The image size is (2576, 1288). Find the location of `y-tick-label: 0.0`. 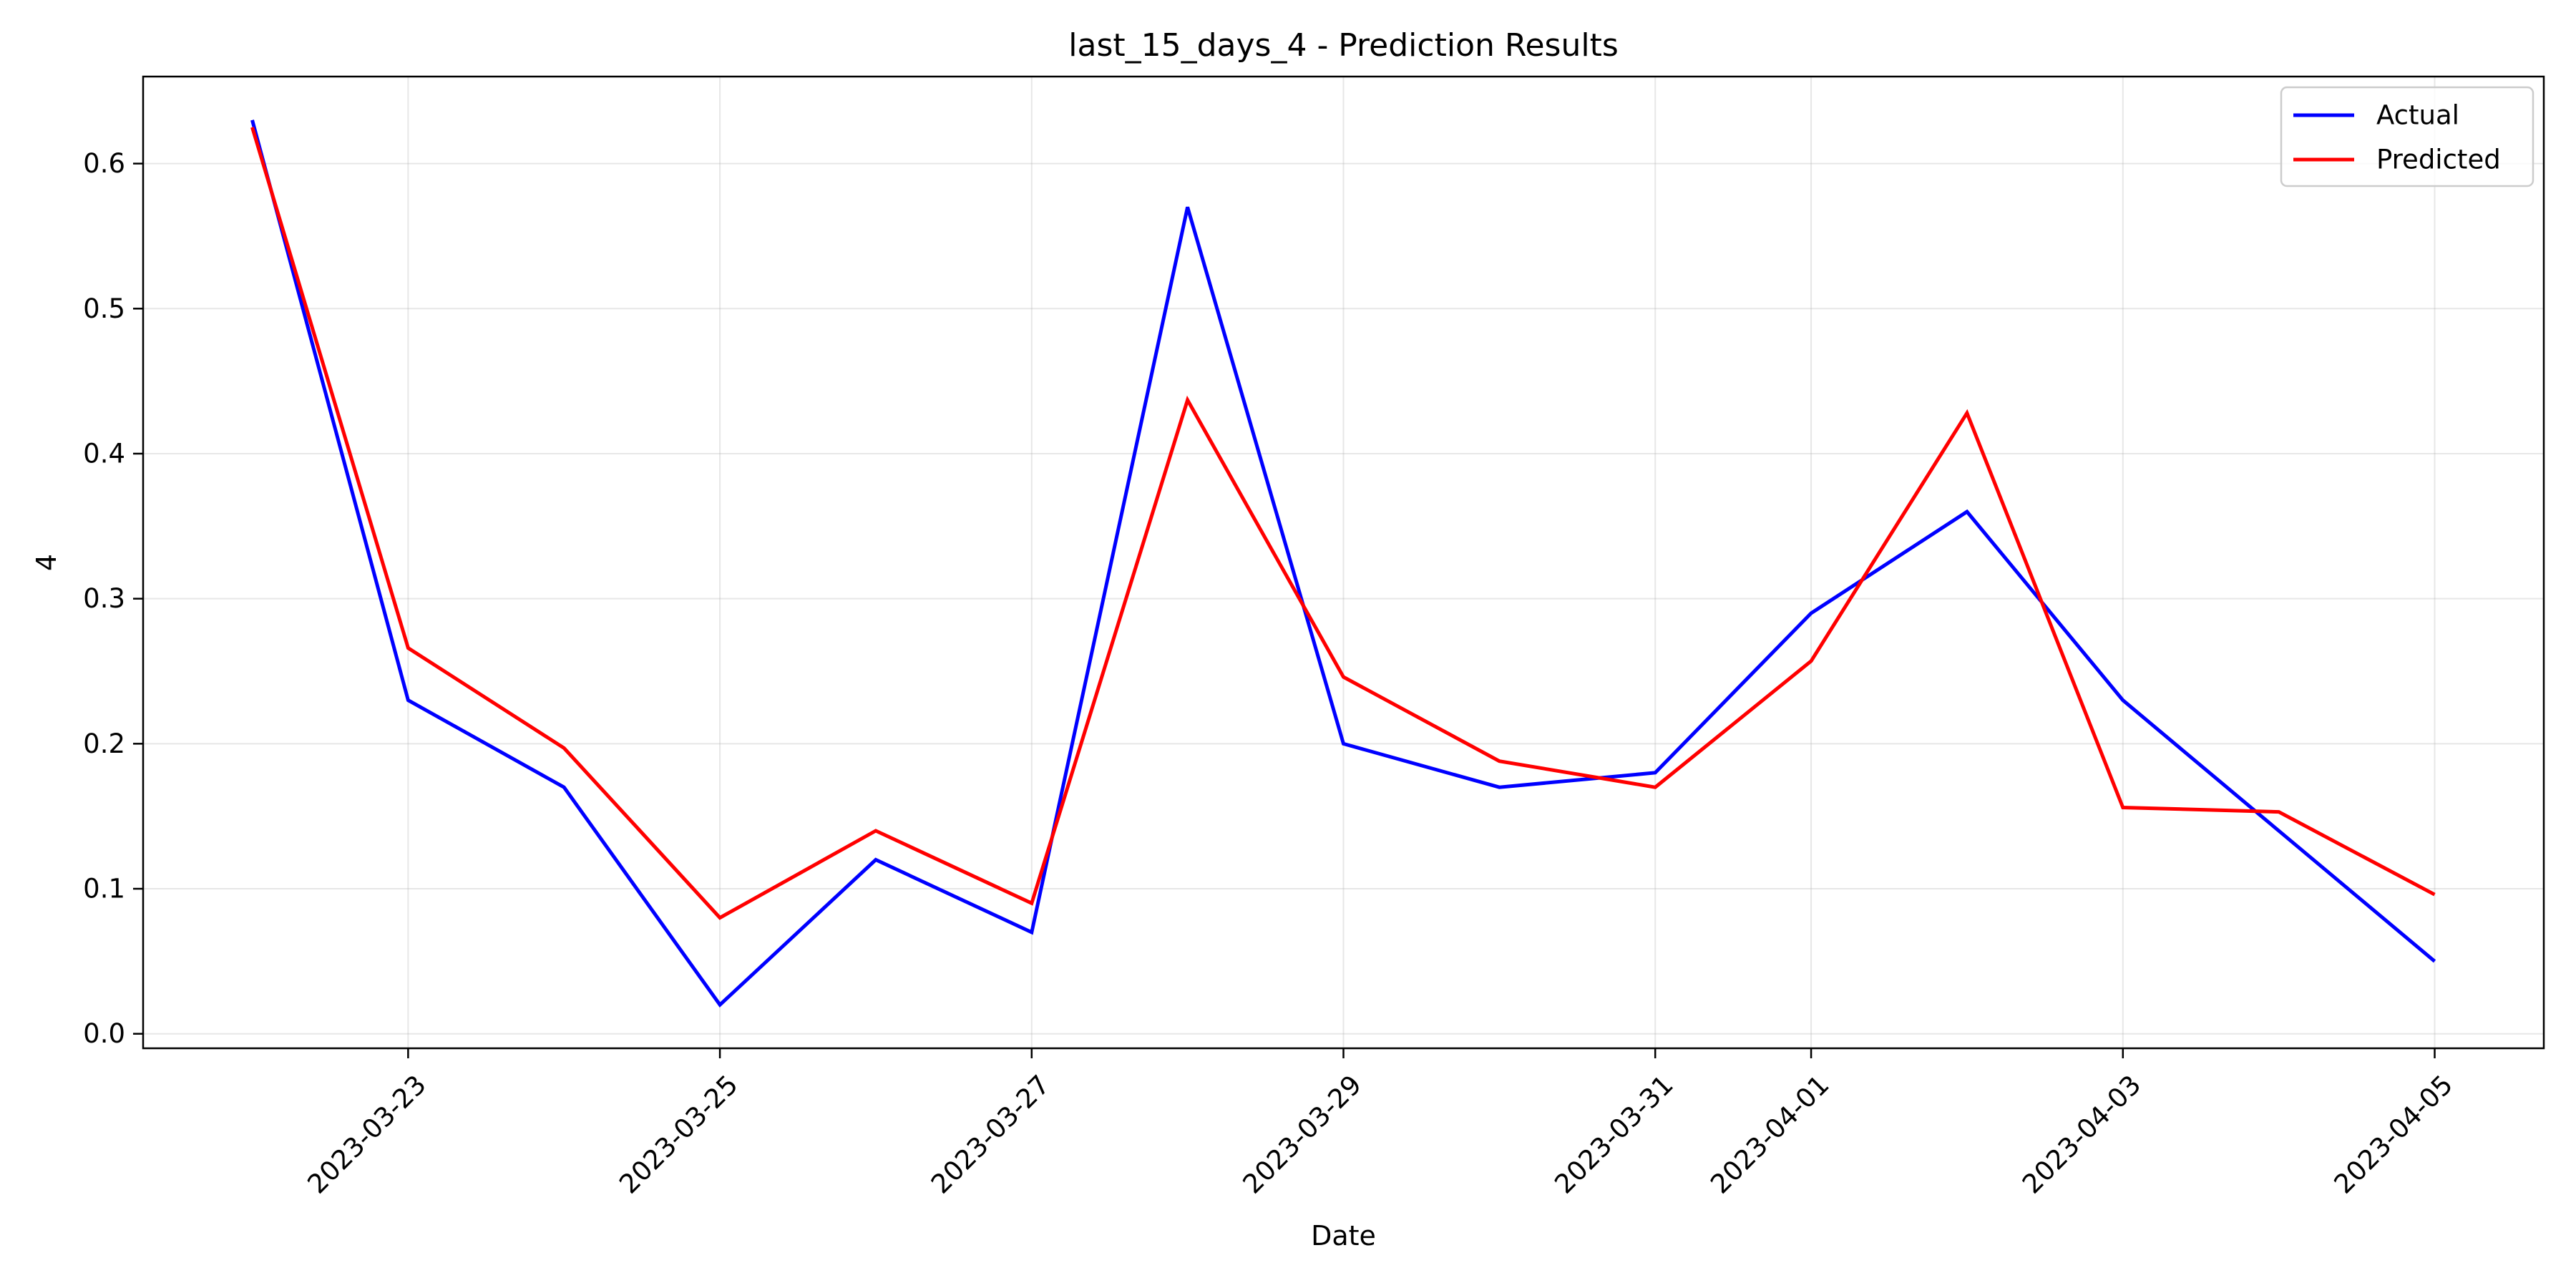

y-tick-label: 0.0 is located at coordinates (104, 1033).